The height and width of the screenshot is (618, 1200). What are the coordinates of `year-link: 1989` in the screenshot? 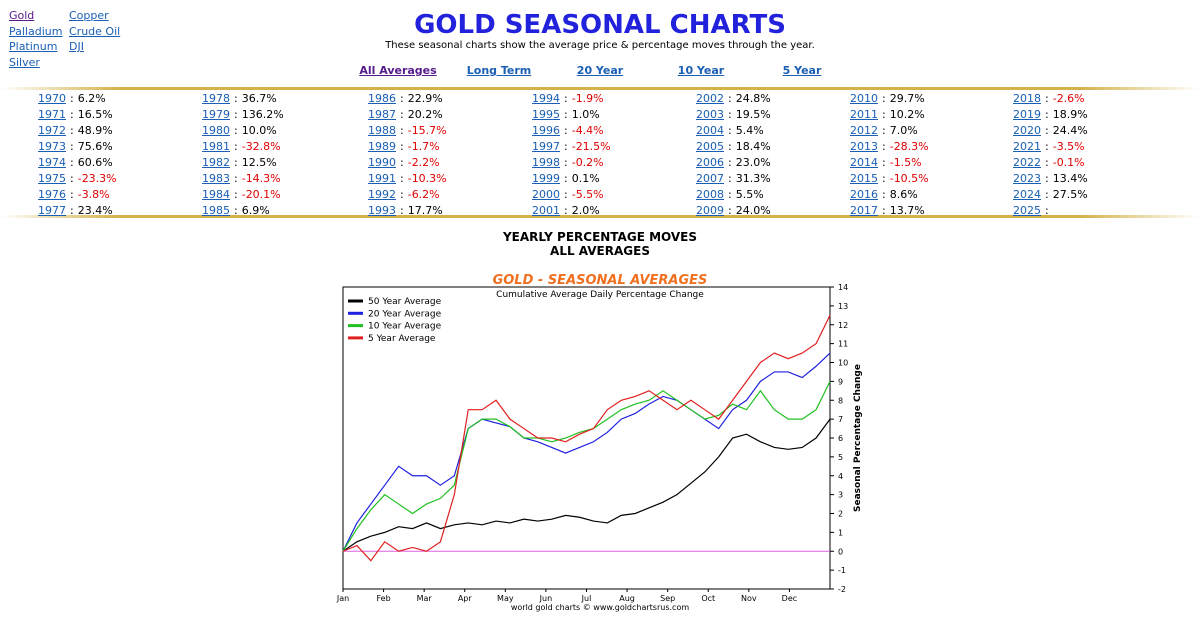 It's located at (382, 146).